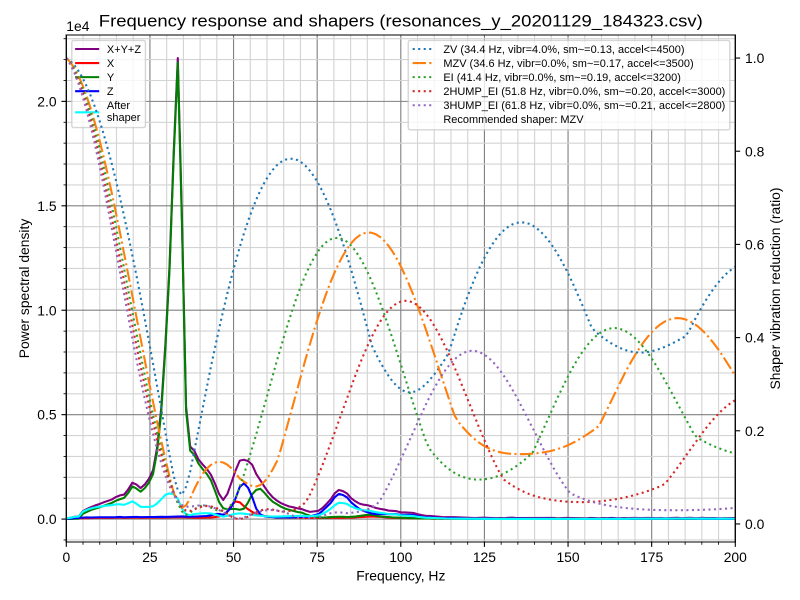 The width and height of the screenshot is (800, 600). I want to click on svg-text: 0.6, so click(755, 244).